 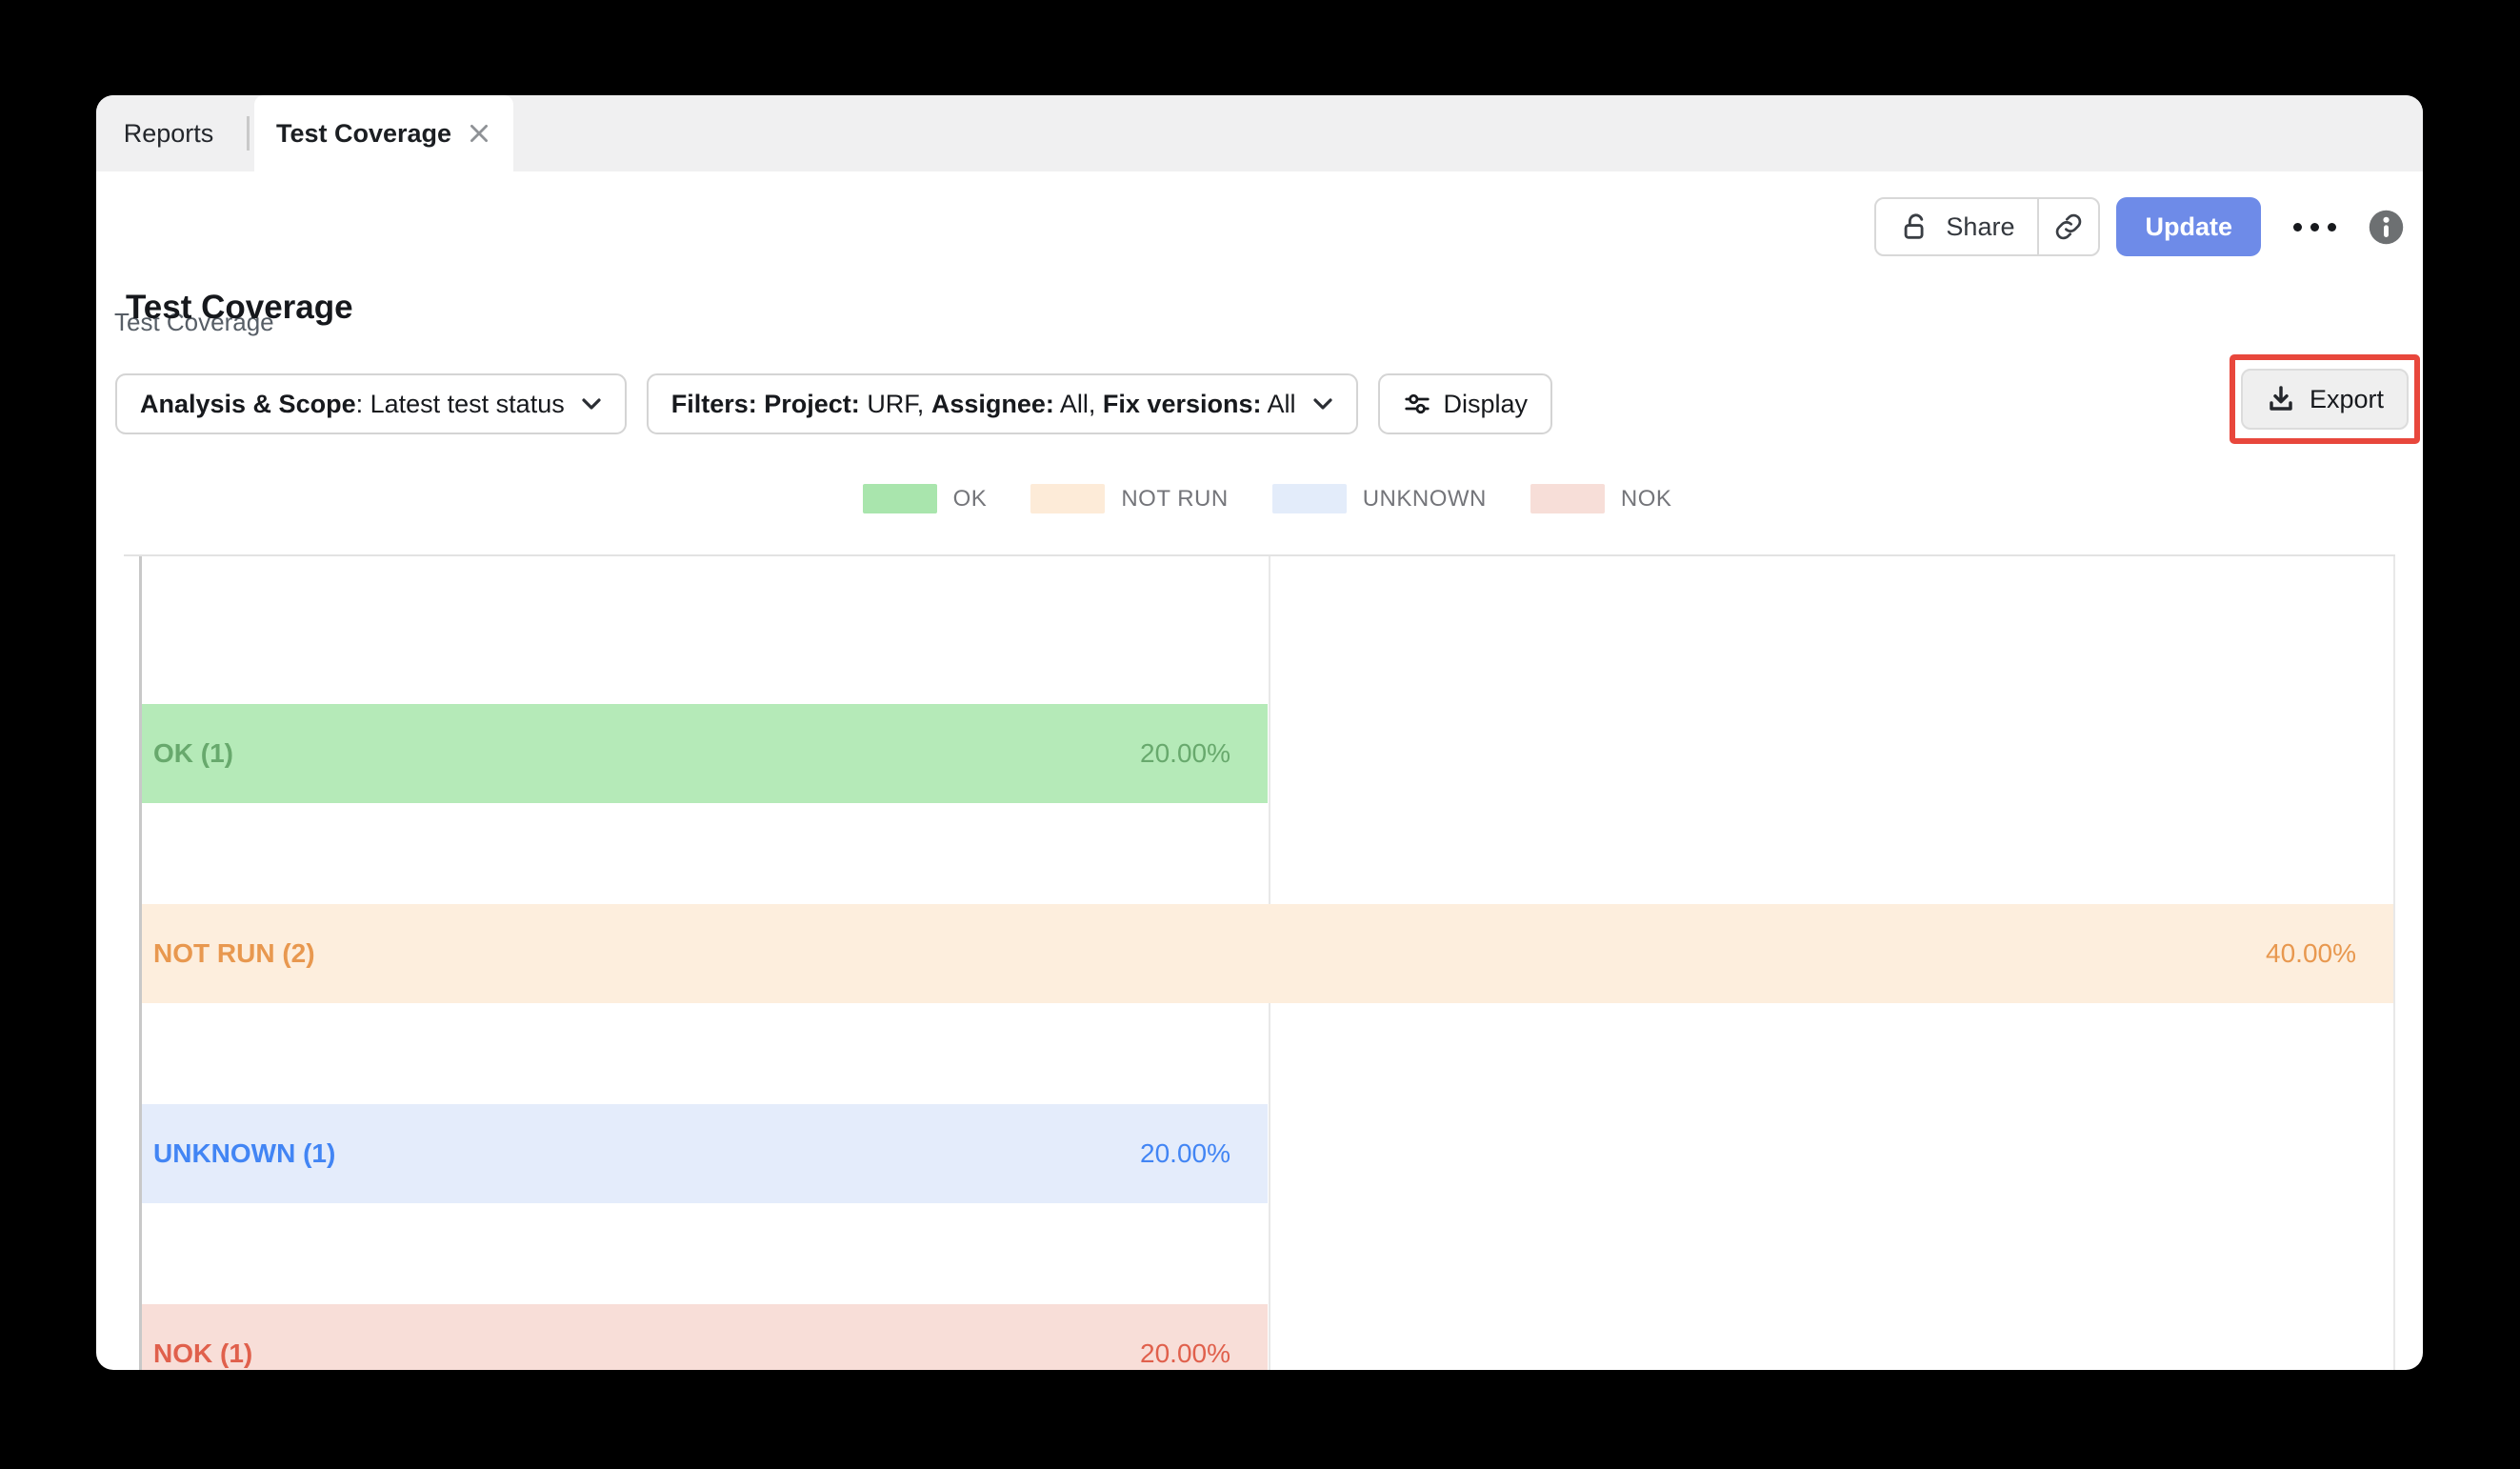 I want to click on annotation-highlight-box: Export, so click(x=2325, y=399).